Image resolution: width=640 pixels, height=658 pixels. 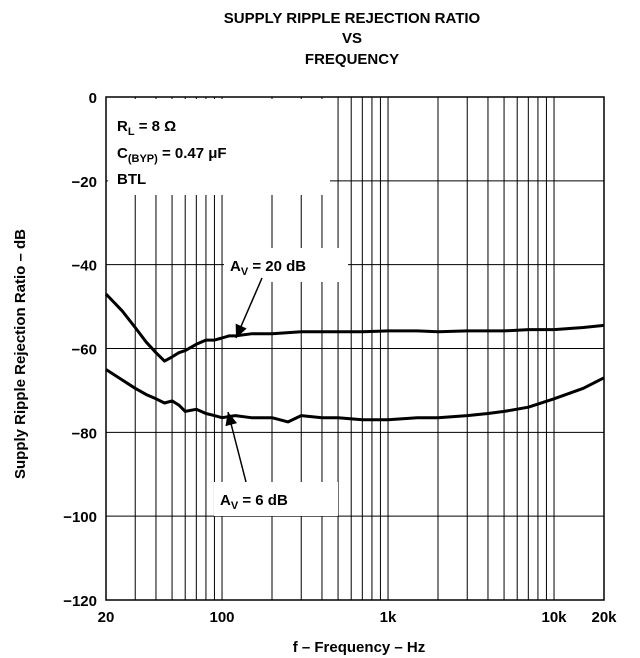 I want to click on y-tick-label: −40, so click(x=84, y=266).